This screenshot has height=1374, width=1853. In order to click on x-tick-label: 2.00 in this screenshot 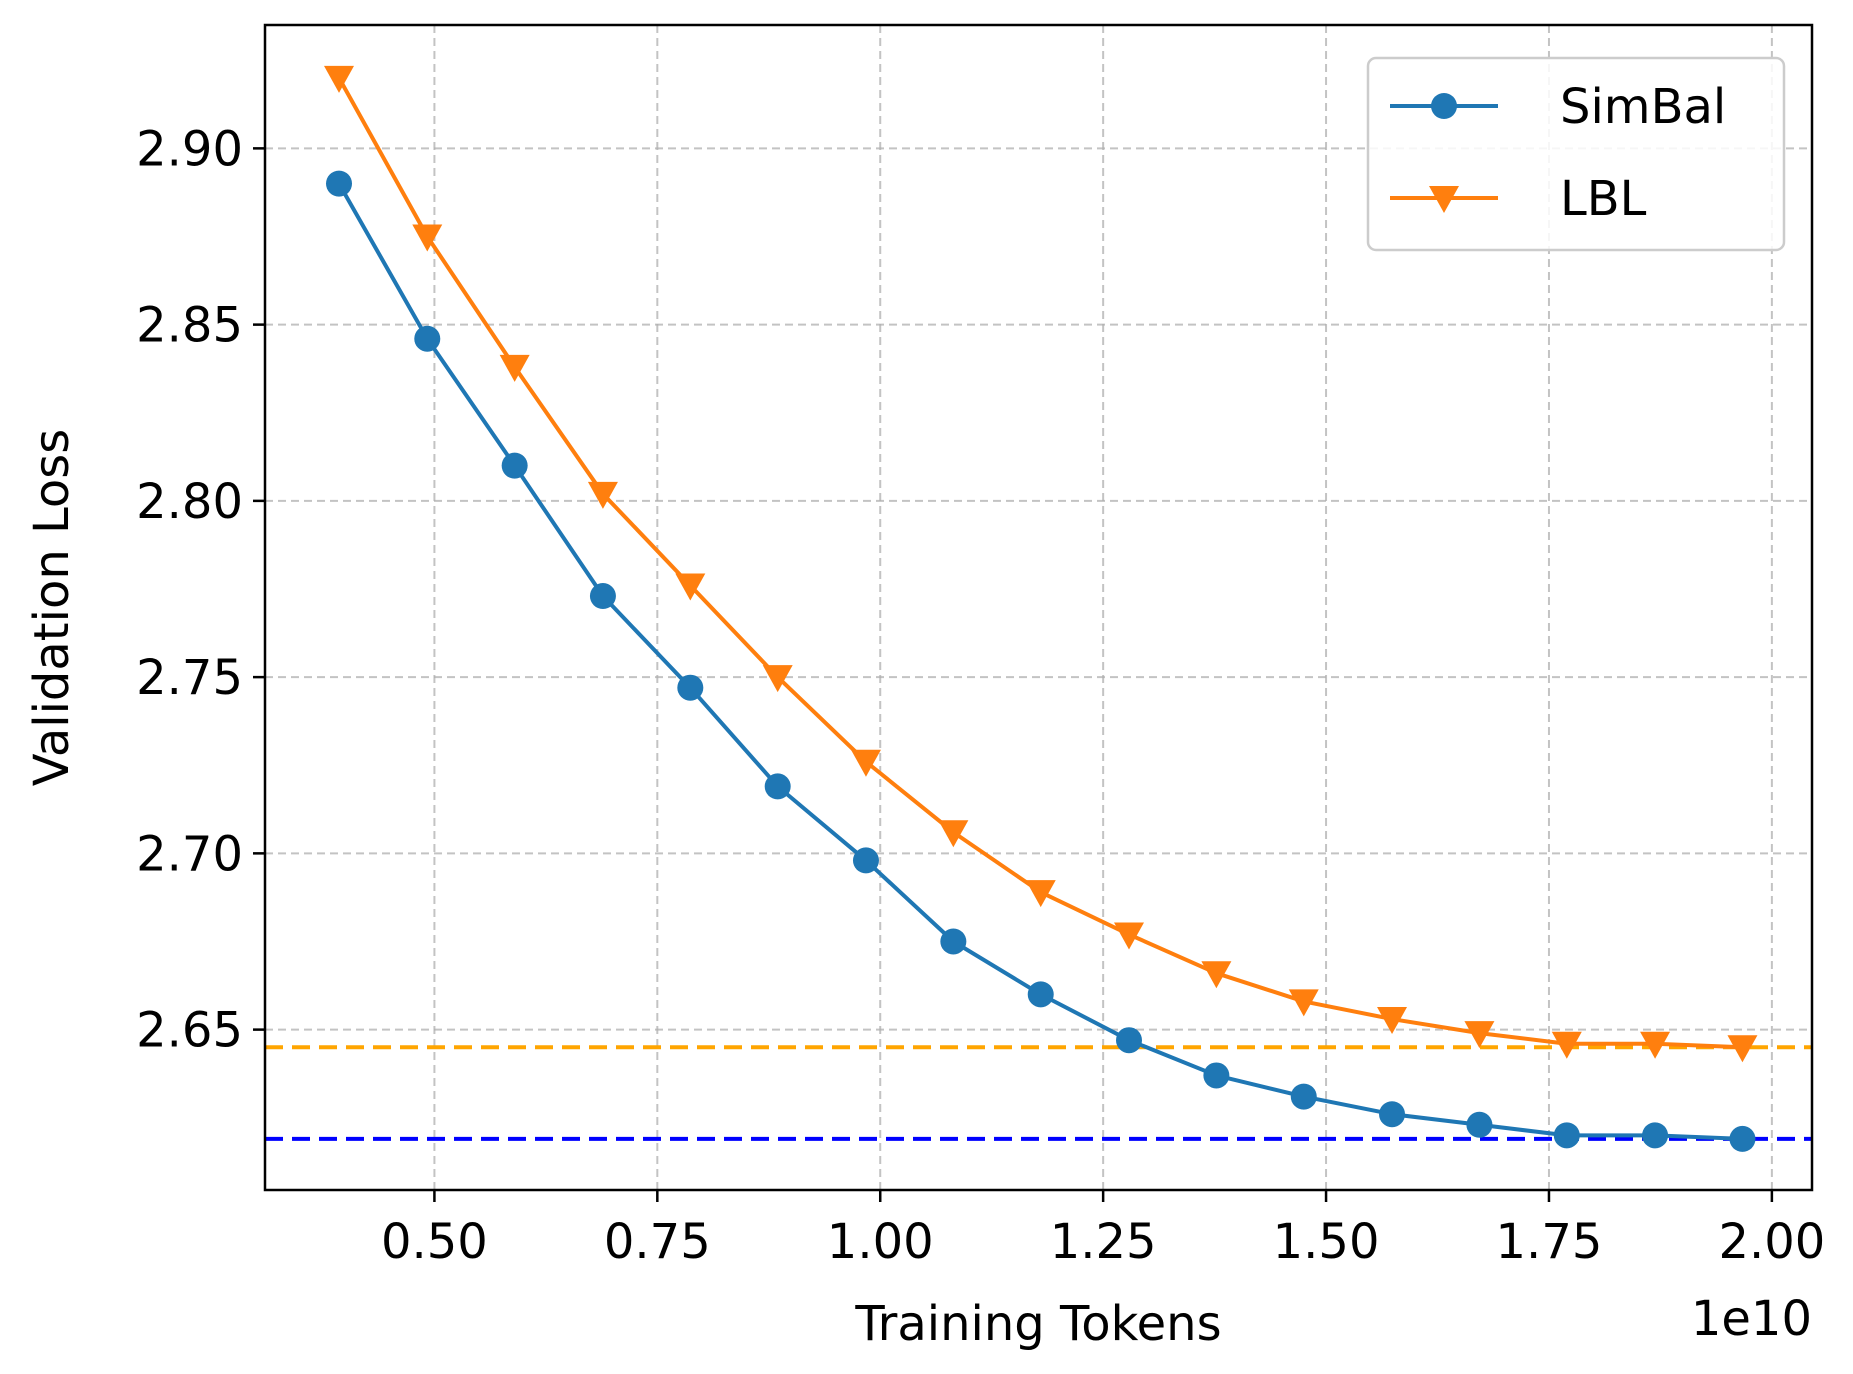, I will do `click(1771, 1242)`.